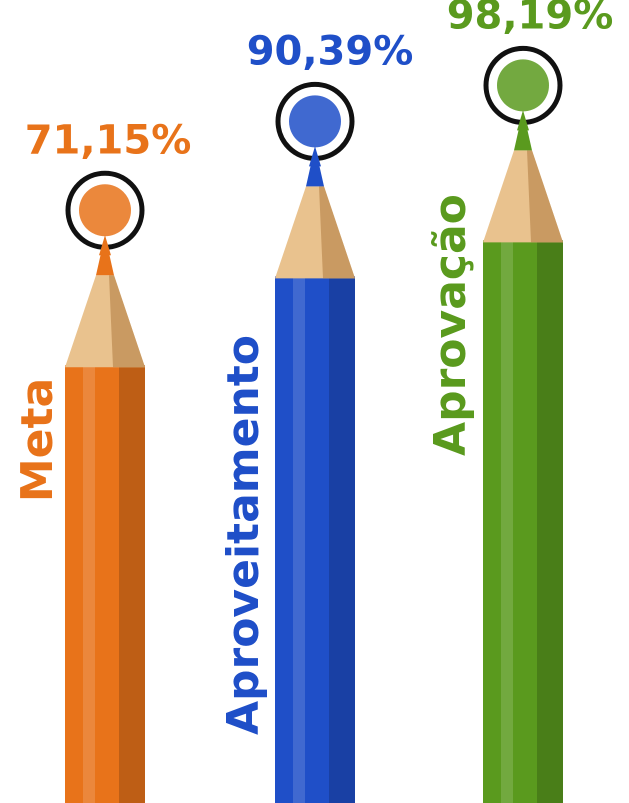 Image resolution: width=629 pixels, height=803 pixels. I want to click on category-label: Aprovação, so click(450, 325).